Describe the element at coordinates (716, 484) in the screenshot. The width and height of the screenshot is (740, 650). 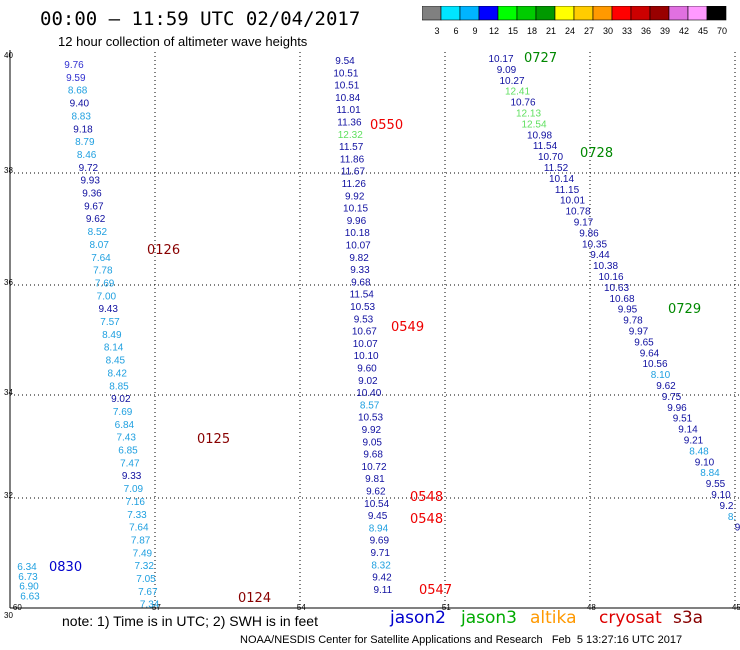
I see `wave-height-value: 9.55` at that location.